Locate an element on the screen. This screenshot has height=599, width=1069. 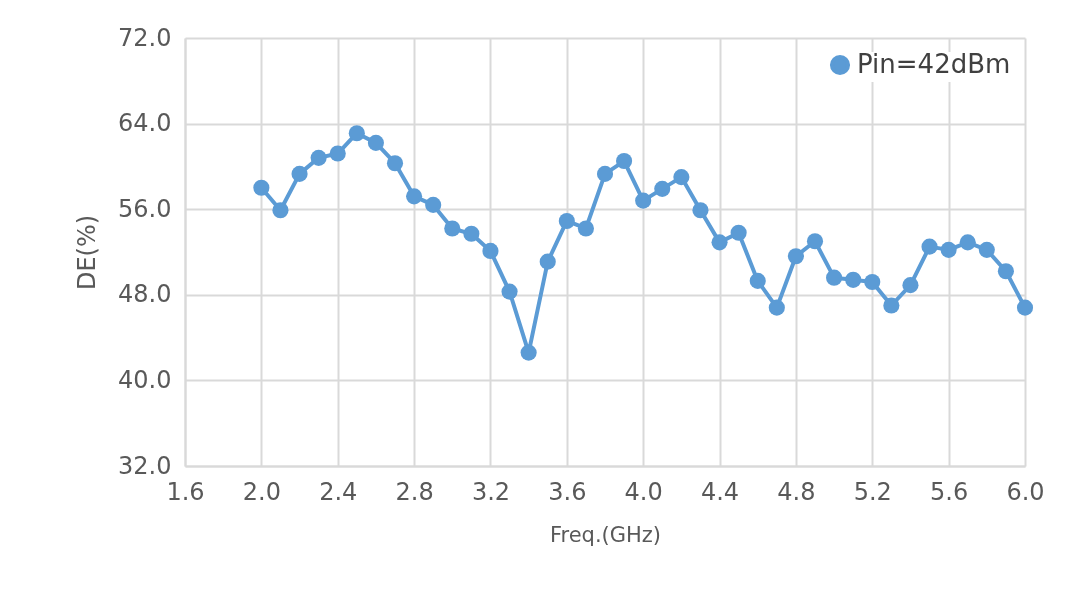
x-tick-label: 4.8 is located at coordinates (796, 491).